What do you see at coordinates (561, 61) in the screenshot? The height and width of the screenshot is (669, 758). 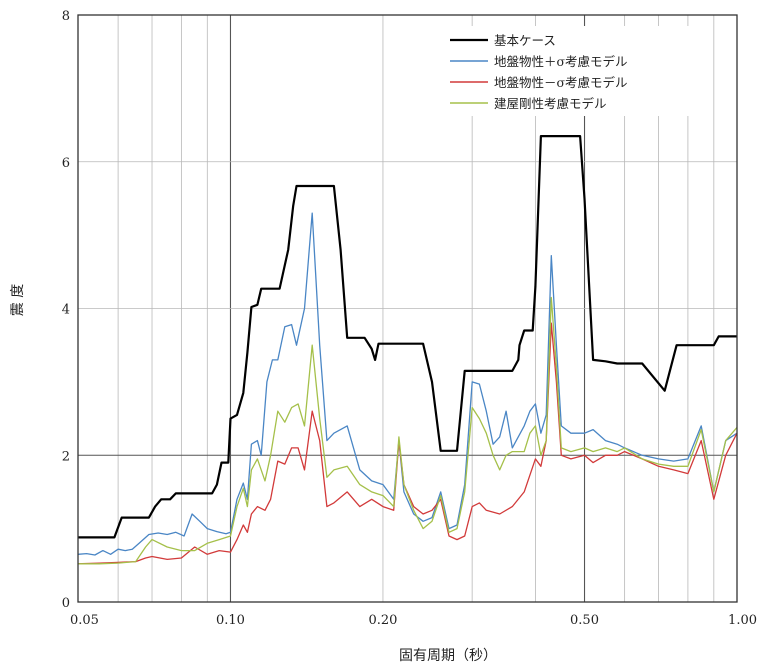 I see `legend-label: 地盤物性＋σ考慮モデル` at bounding box center [561, 61].